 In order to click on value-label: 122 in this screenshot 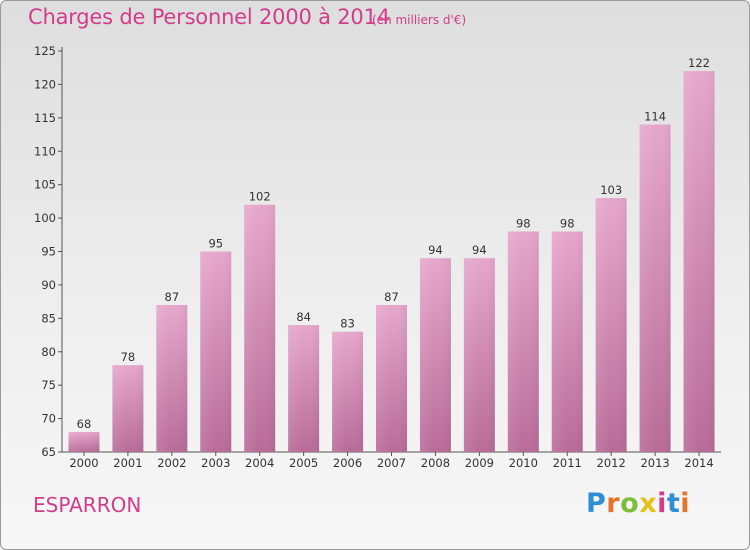, I will do `click(699, 63)`.